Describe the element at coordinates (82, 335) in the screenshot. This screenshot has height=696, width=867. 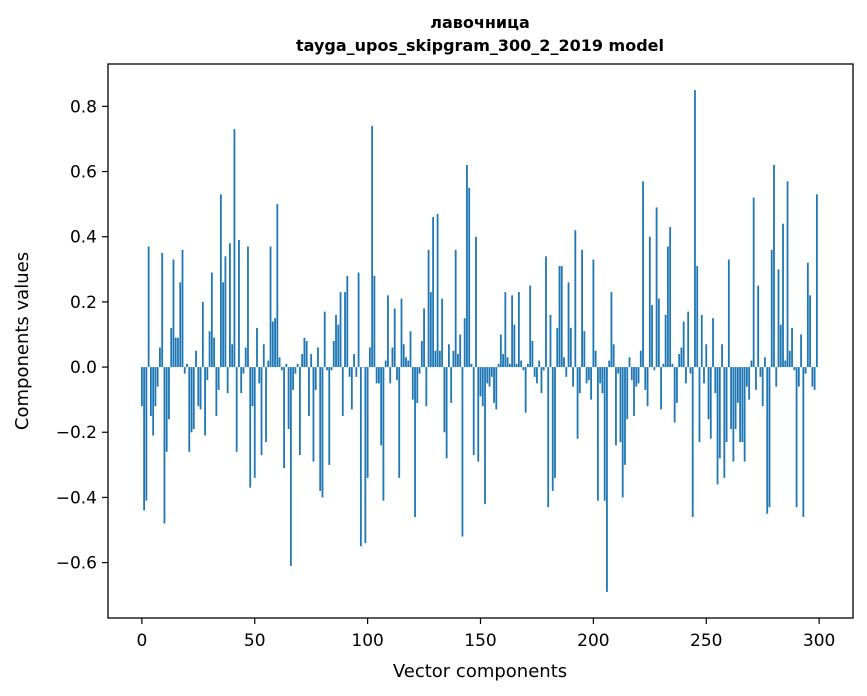
I see `y-axis-ticks: −0.6 −0.4 −0.2 0.0 0.2 0.4 0.6 0.8` at that location.